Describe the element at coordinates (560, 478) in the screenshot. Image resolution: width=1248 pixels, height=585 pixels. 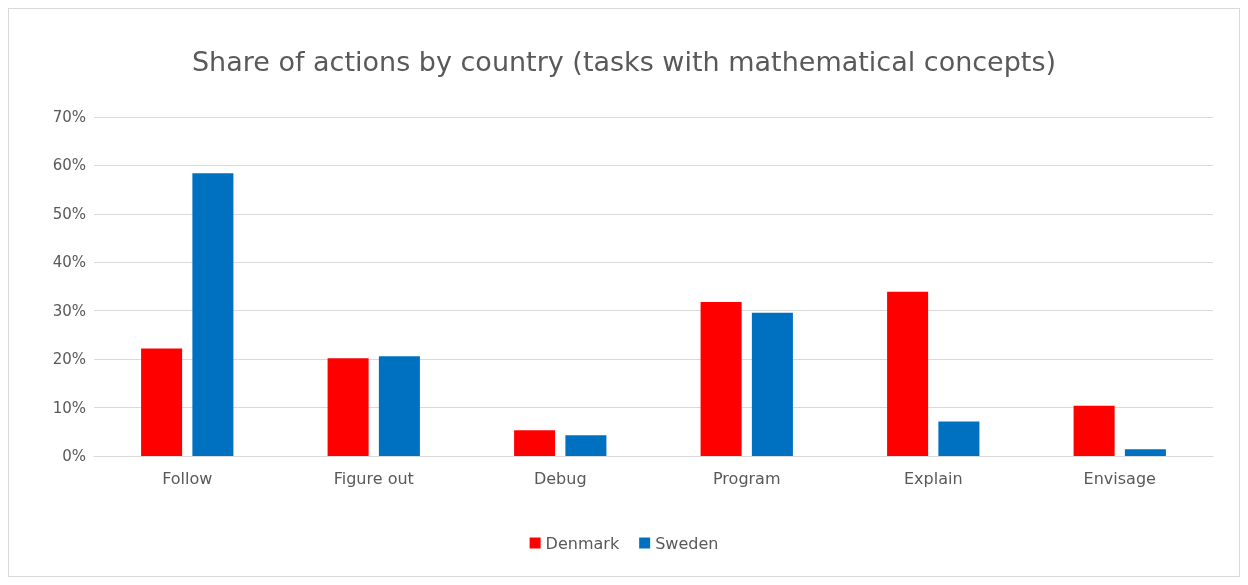
I see `x-tick-label: Debug` at that location.